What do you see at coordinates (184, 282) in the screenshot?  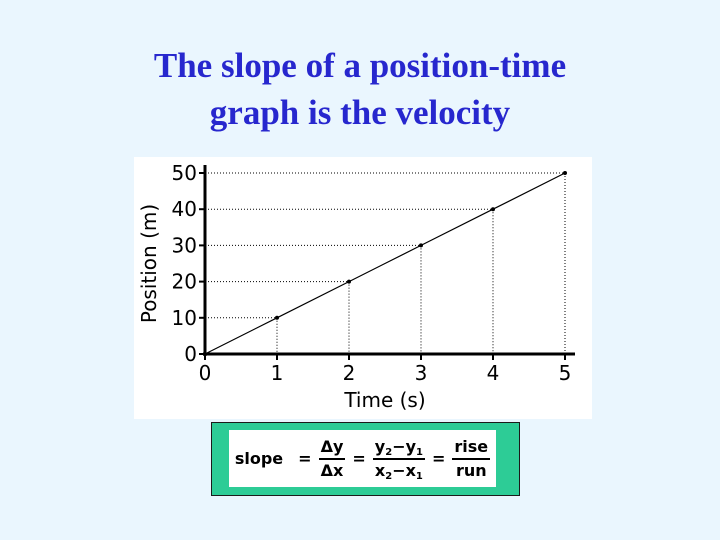 I see `y-tick-label: 20` at bounding box center [184, 282].